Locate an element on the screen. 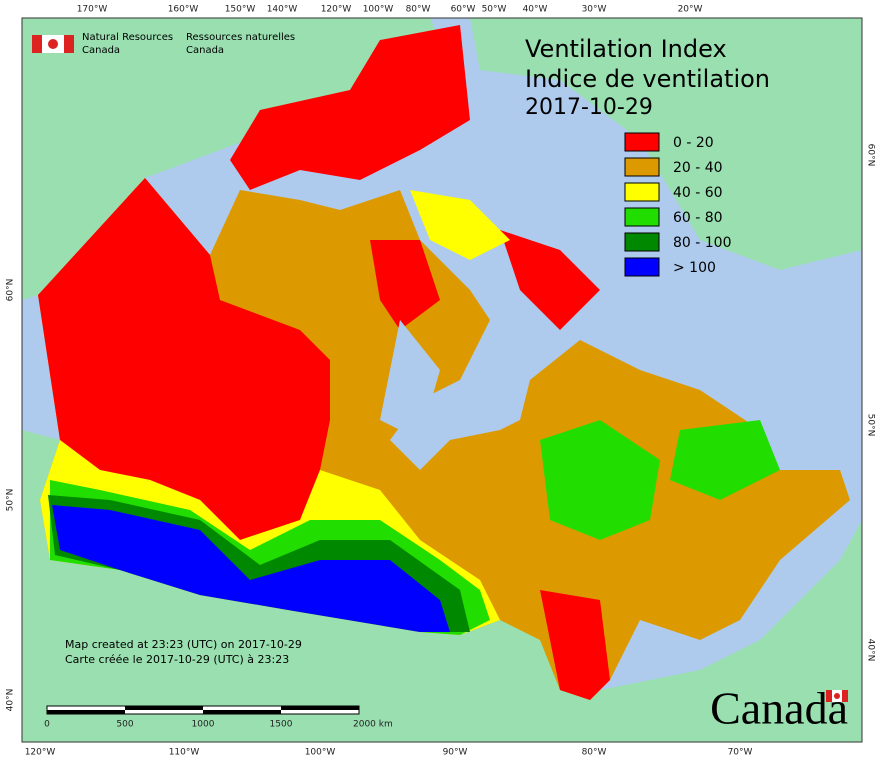  wordmark-flag is located at coordinates (837, 696).